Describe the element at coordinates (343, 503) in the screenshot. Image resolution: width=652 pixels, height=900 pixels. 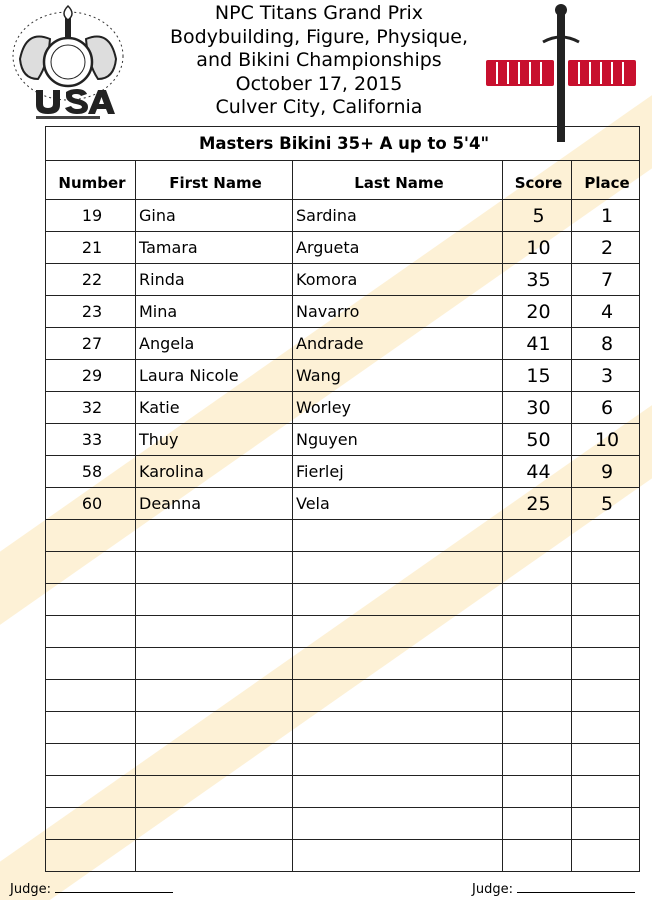
I see `table-row: 60 Deanna Vela 25 5` at that location.